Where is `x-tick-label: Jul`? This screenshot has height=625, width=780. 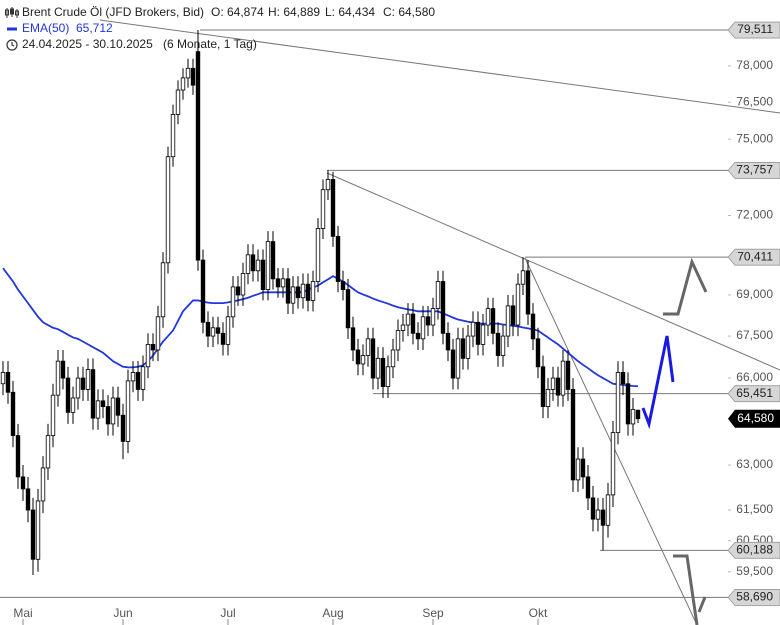
x-tick-label: Jul is located at coordinates (227, 613).